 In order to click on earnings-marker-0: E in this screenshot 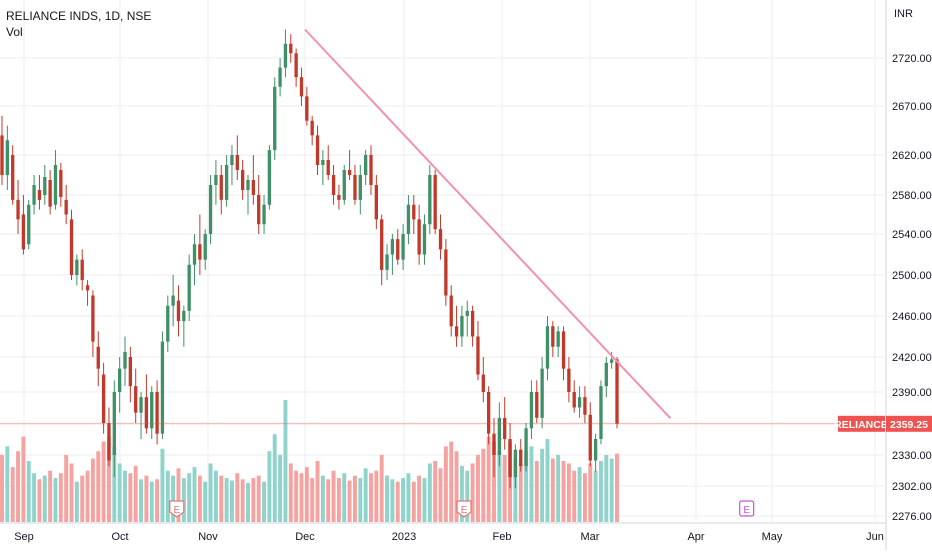, I will do `click(177, 509)`.